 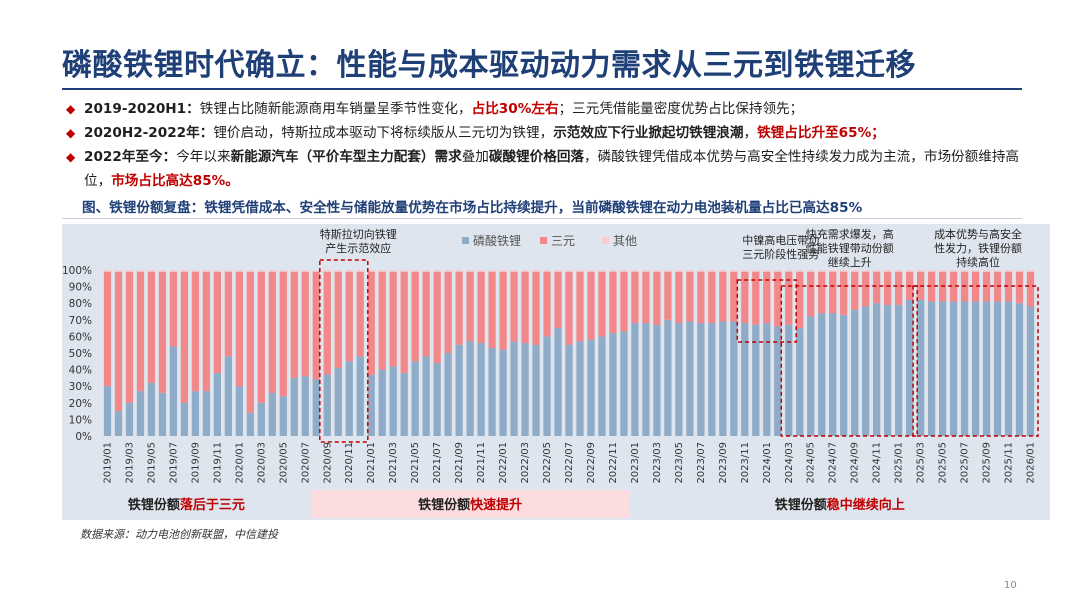 What do you see at coordinates (1031, 463) in the screenshot?
I see `x-tick-label: 2026/01` at bounding box center [1031, 463].